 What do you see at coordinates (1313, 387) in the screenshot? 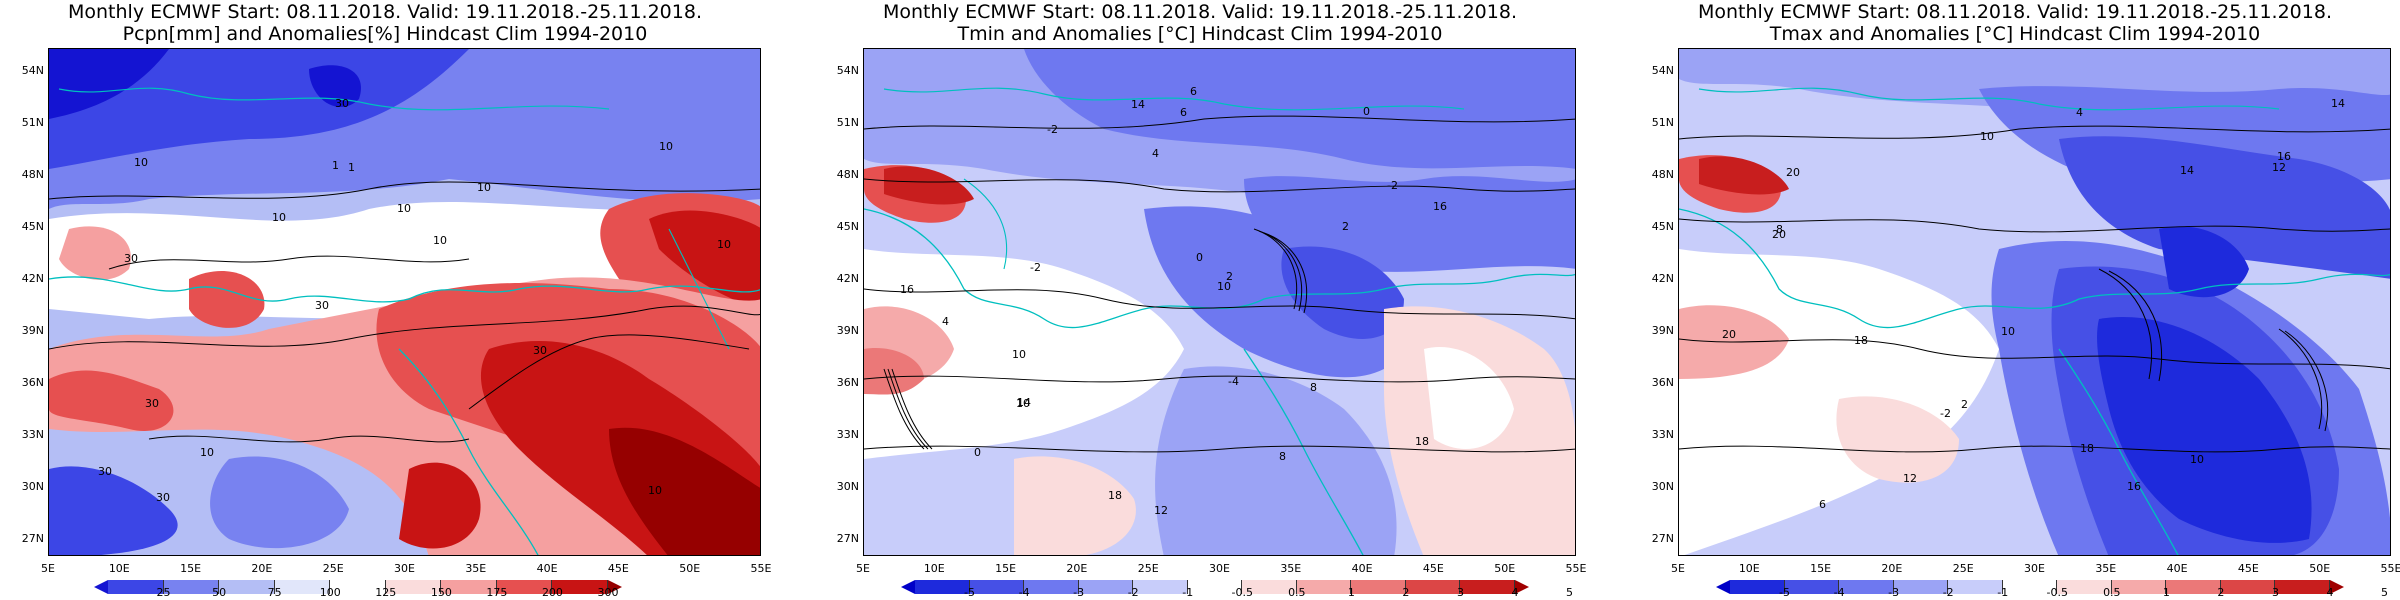
I see `contour-label: 8` at bounding box center [1313, 387].